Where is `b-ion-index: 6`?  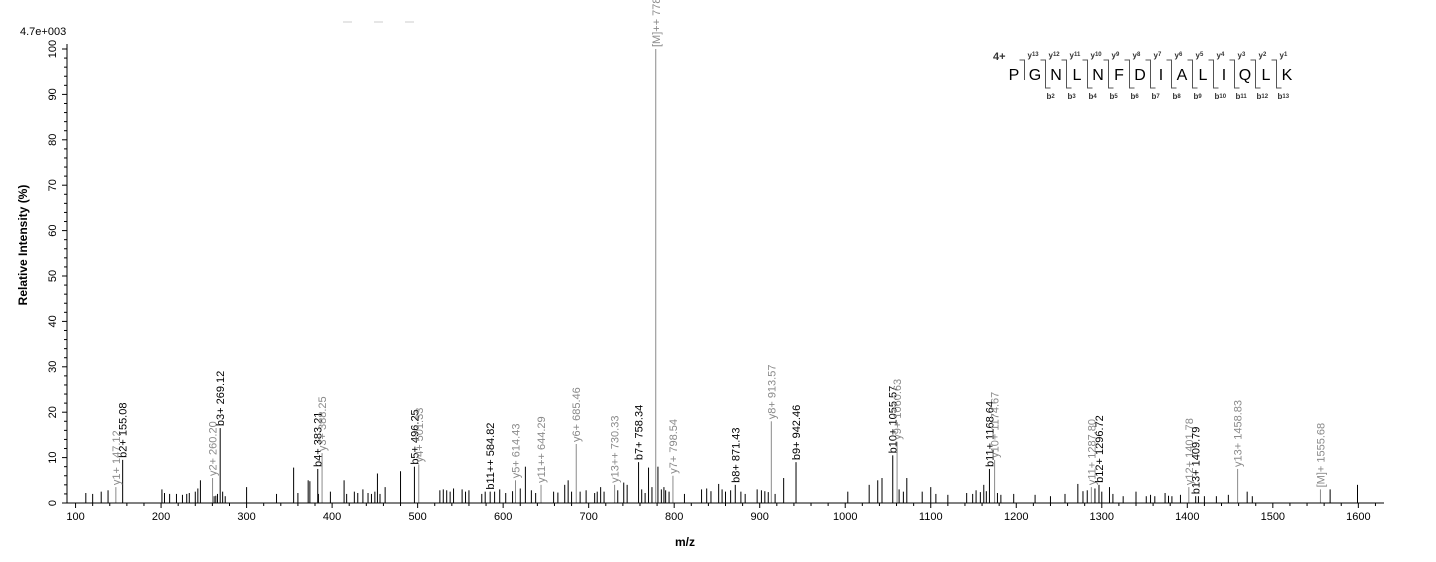
b-ion-index: 6 is located at coordinates (1137, 97).